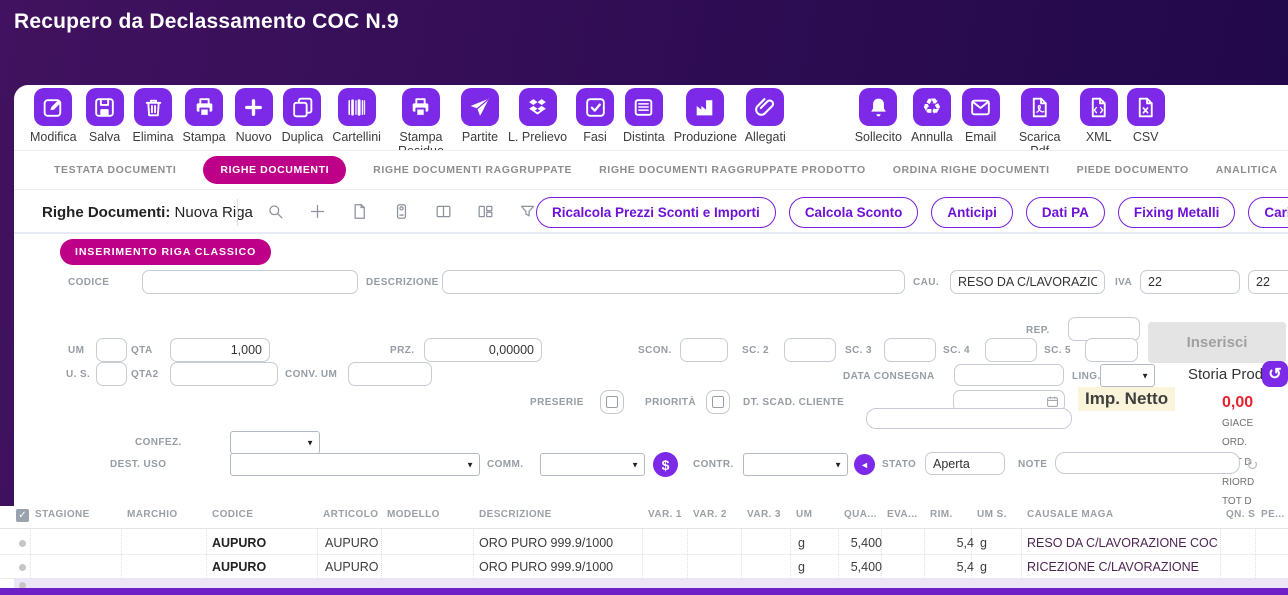 This screenshot has height=595, width=1288. What do you see at coordinates (1070, 514) in the screenshot?
I see `col-causale-maga: CAUSALE MAGA` at bounding box center [1070, 514].